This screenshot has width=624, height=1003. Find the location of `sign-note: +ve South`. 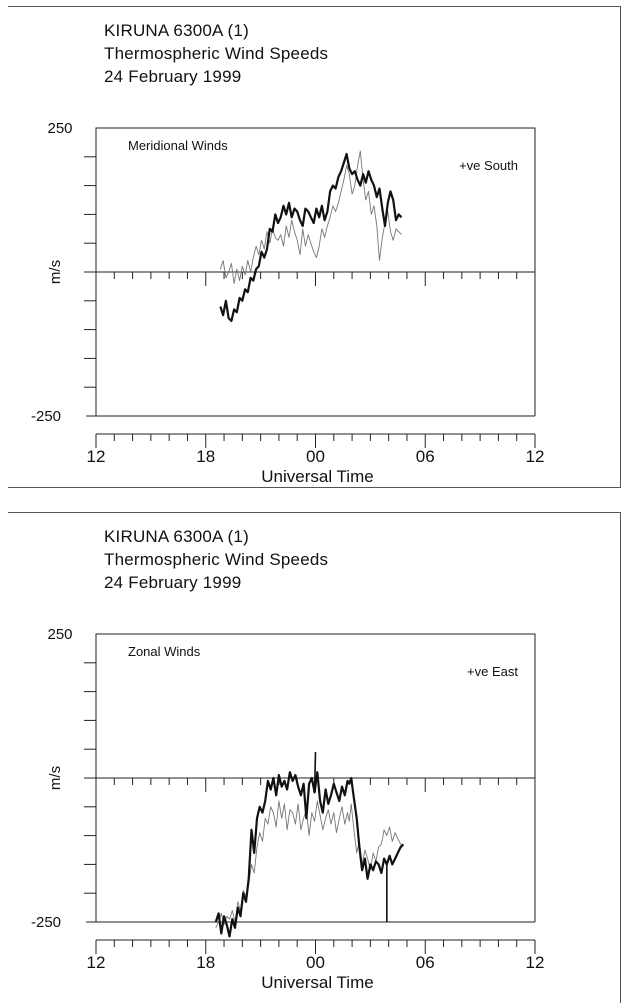

sign-note: +ve South is located at coordinates (488, 165).